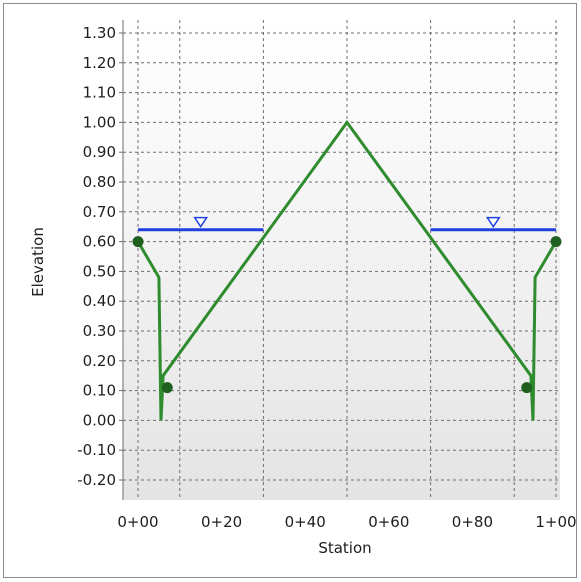 This screenshot has height=582, width=581. Describe the element at coordinates (96, 480) in the screenshot. I see `y-tick-label: -0.20` at that location.